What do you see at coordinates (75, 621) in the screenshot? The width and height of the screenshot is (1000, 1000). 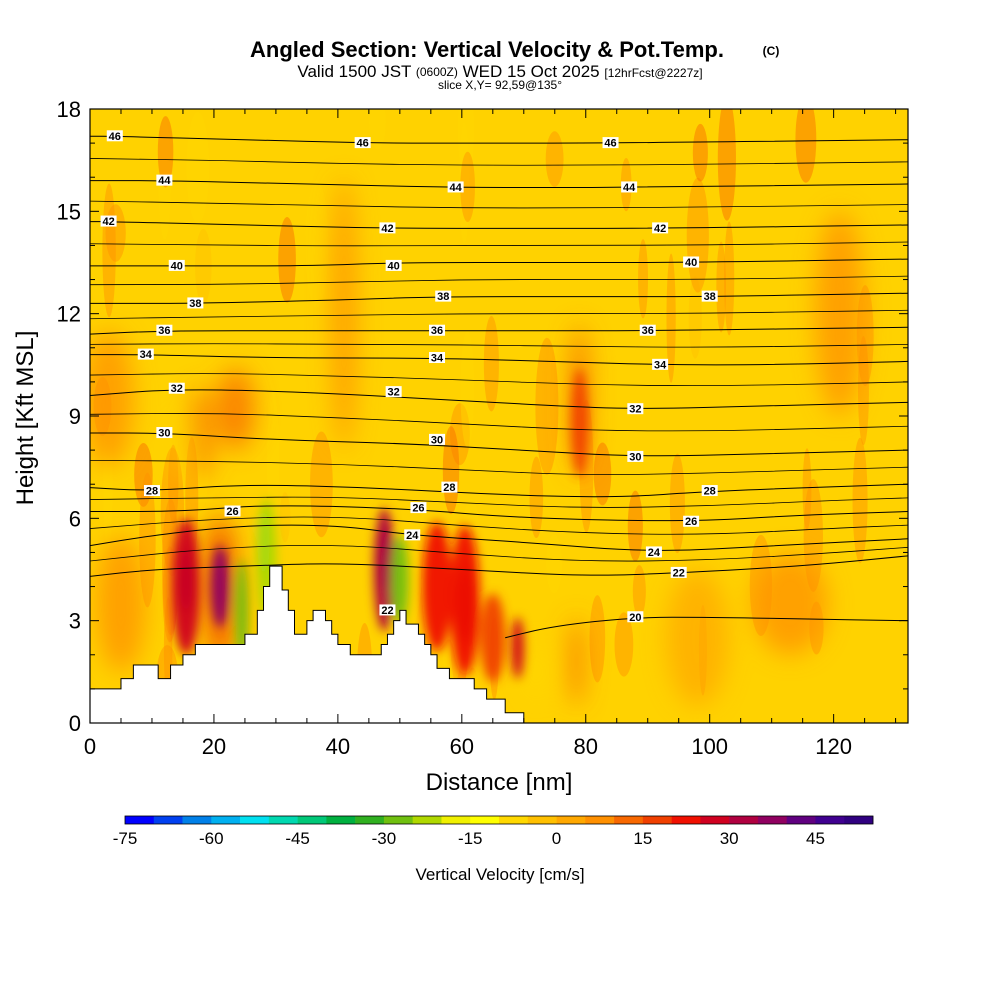 I see `y-tick-label: 3` at bounding box center [75, 621].